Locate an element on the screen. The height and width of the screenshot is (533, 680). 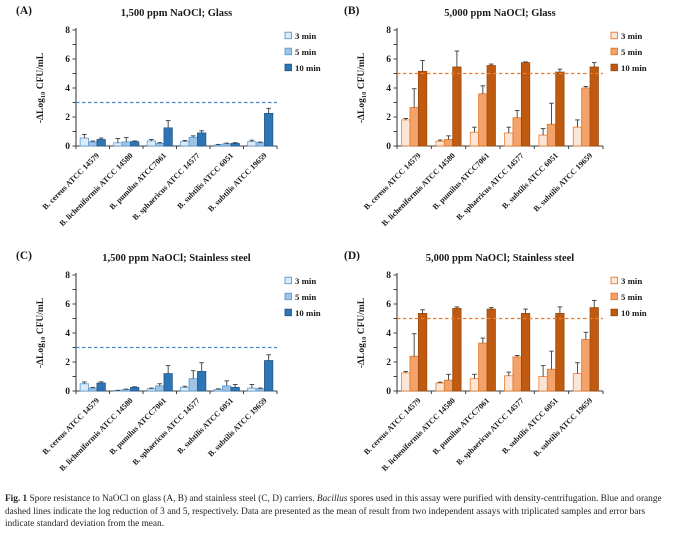
x-category-label: B. cereus ATCC 14579 is located at coordinates (71, 426).